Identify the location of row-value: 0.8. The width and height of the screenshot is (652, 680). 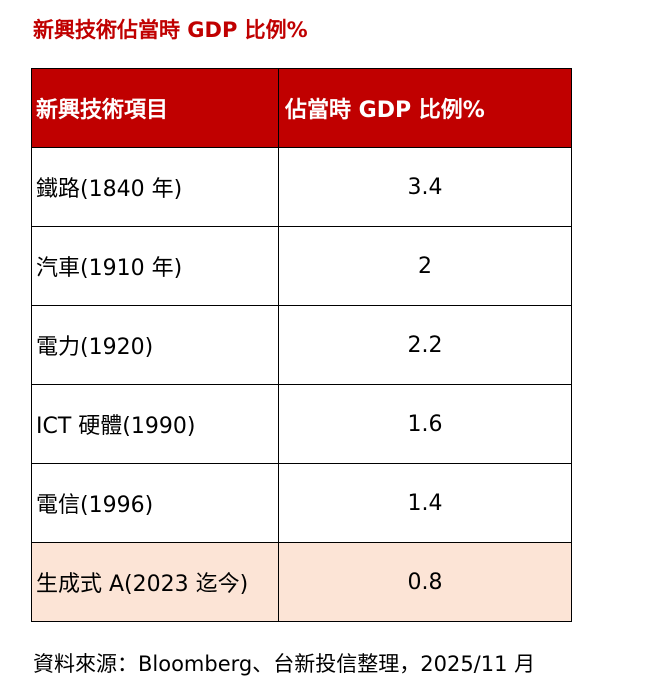
(425, 582).